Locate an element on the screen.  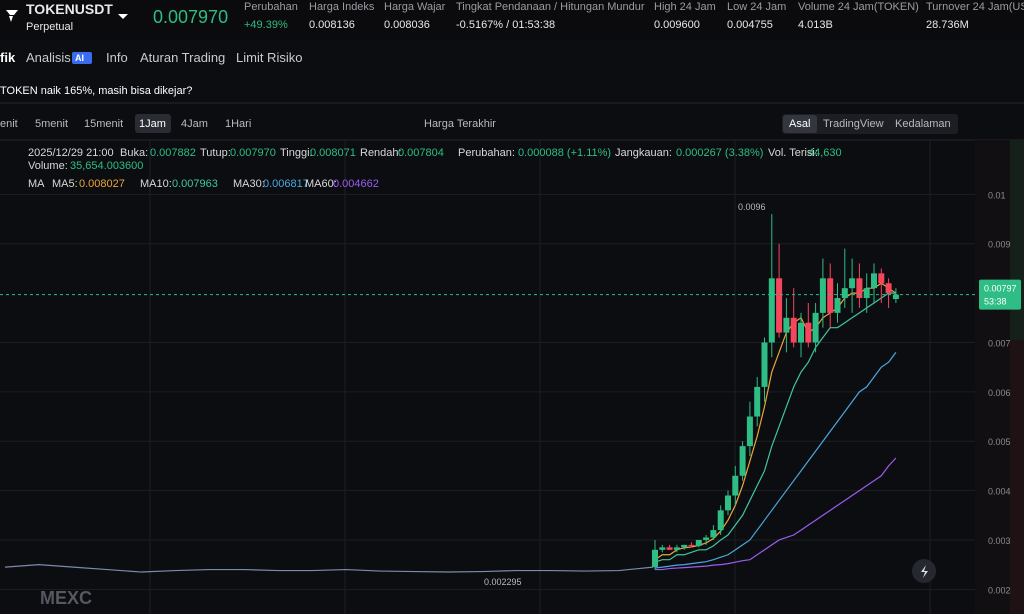
tab: Analisis is located at coordinates (48, 57).